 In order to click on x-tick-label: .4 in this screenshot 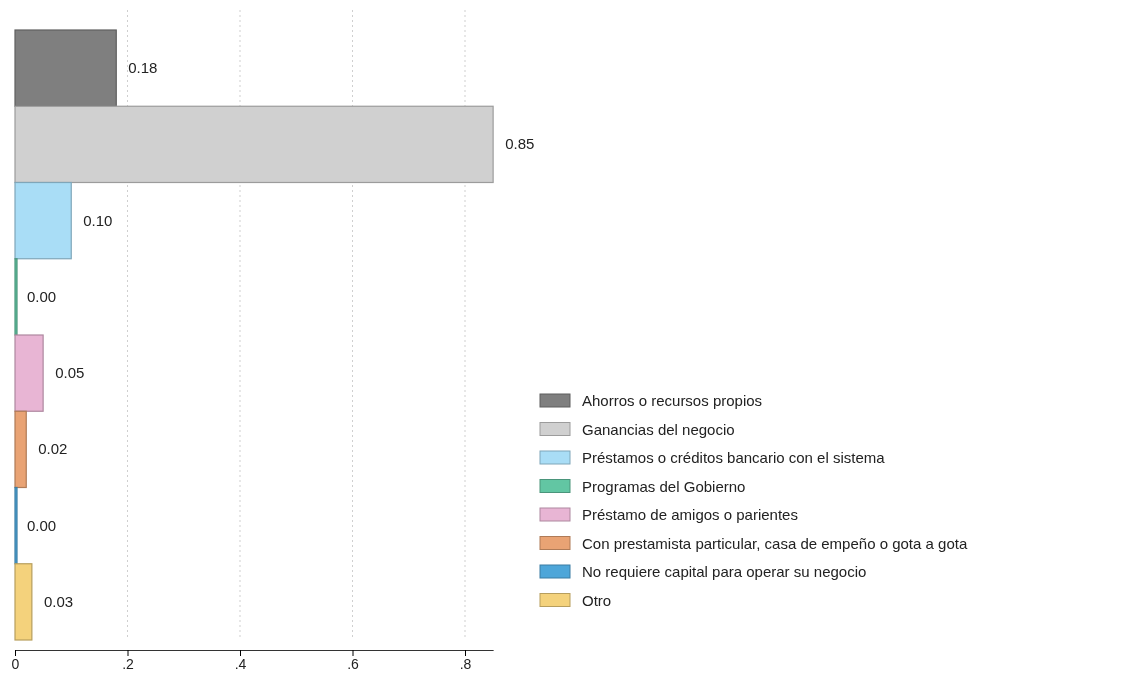, I will do `click(240, 663)`.